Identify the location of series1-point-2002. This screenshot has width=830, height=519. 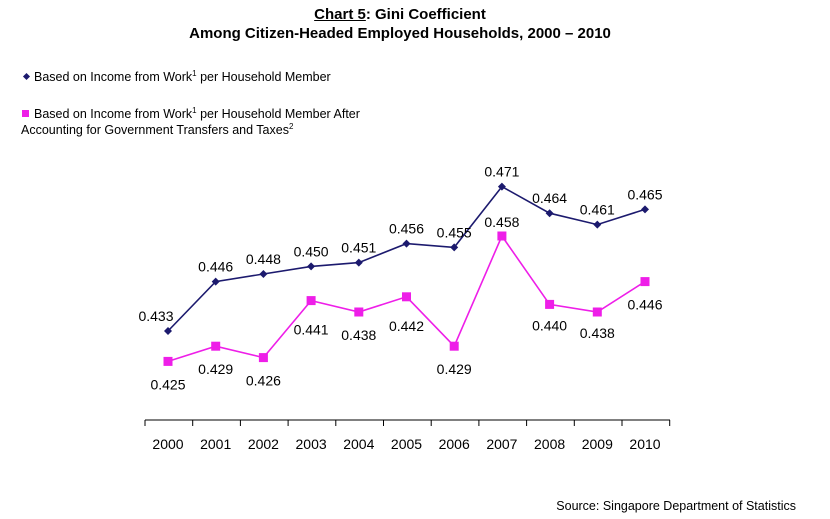
(263, 274).